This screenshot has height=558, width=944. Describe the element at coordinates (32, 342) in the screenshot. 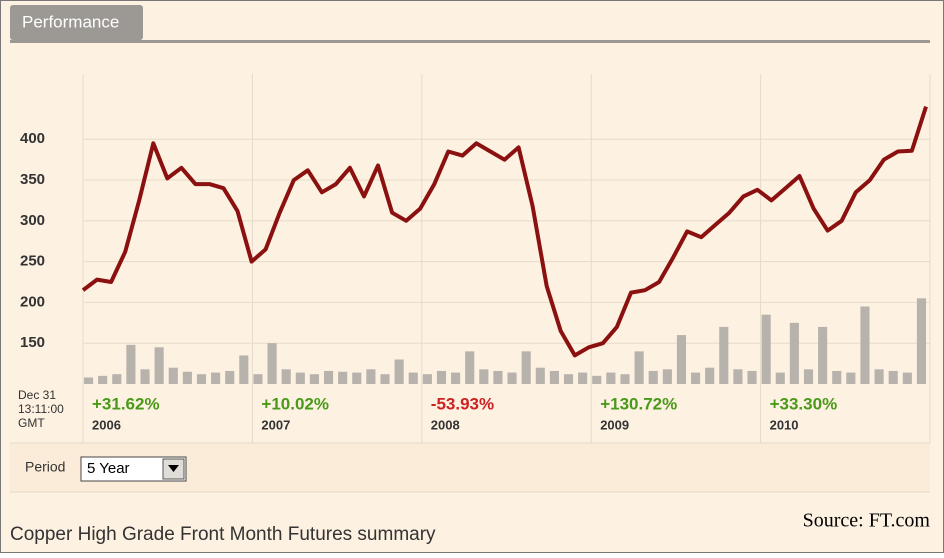

I see `y-tick-label: 150` at that location.